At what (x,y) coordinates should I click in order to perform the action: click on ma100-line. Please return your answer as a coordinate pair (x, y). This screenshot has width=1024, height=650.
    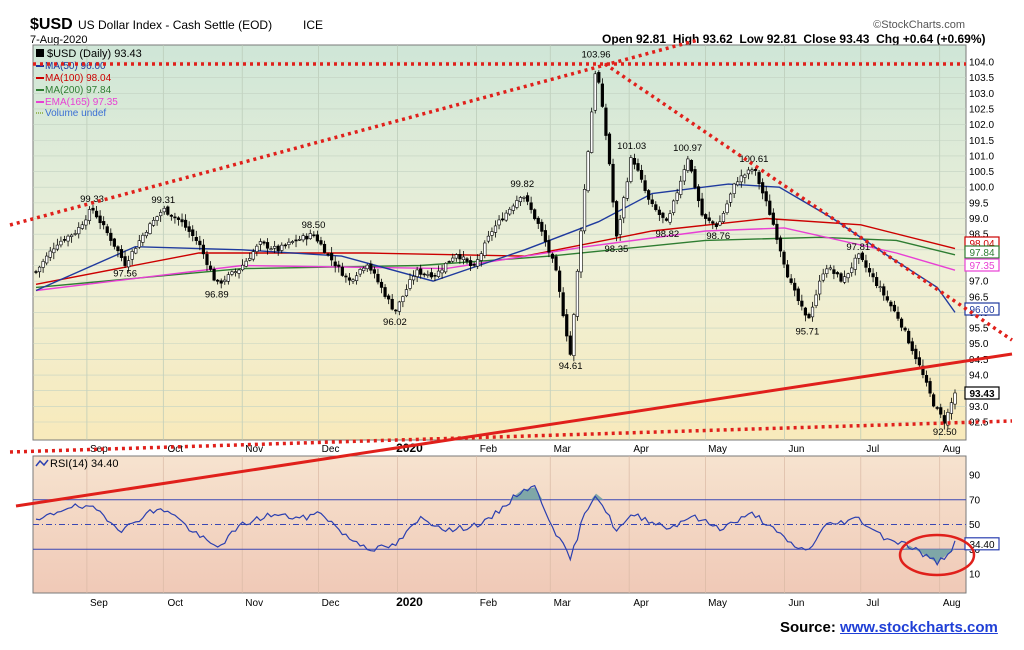
    Looking at the image, I should click on (495, 251).